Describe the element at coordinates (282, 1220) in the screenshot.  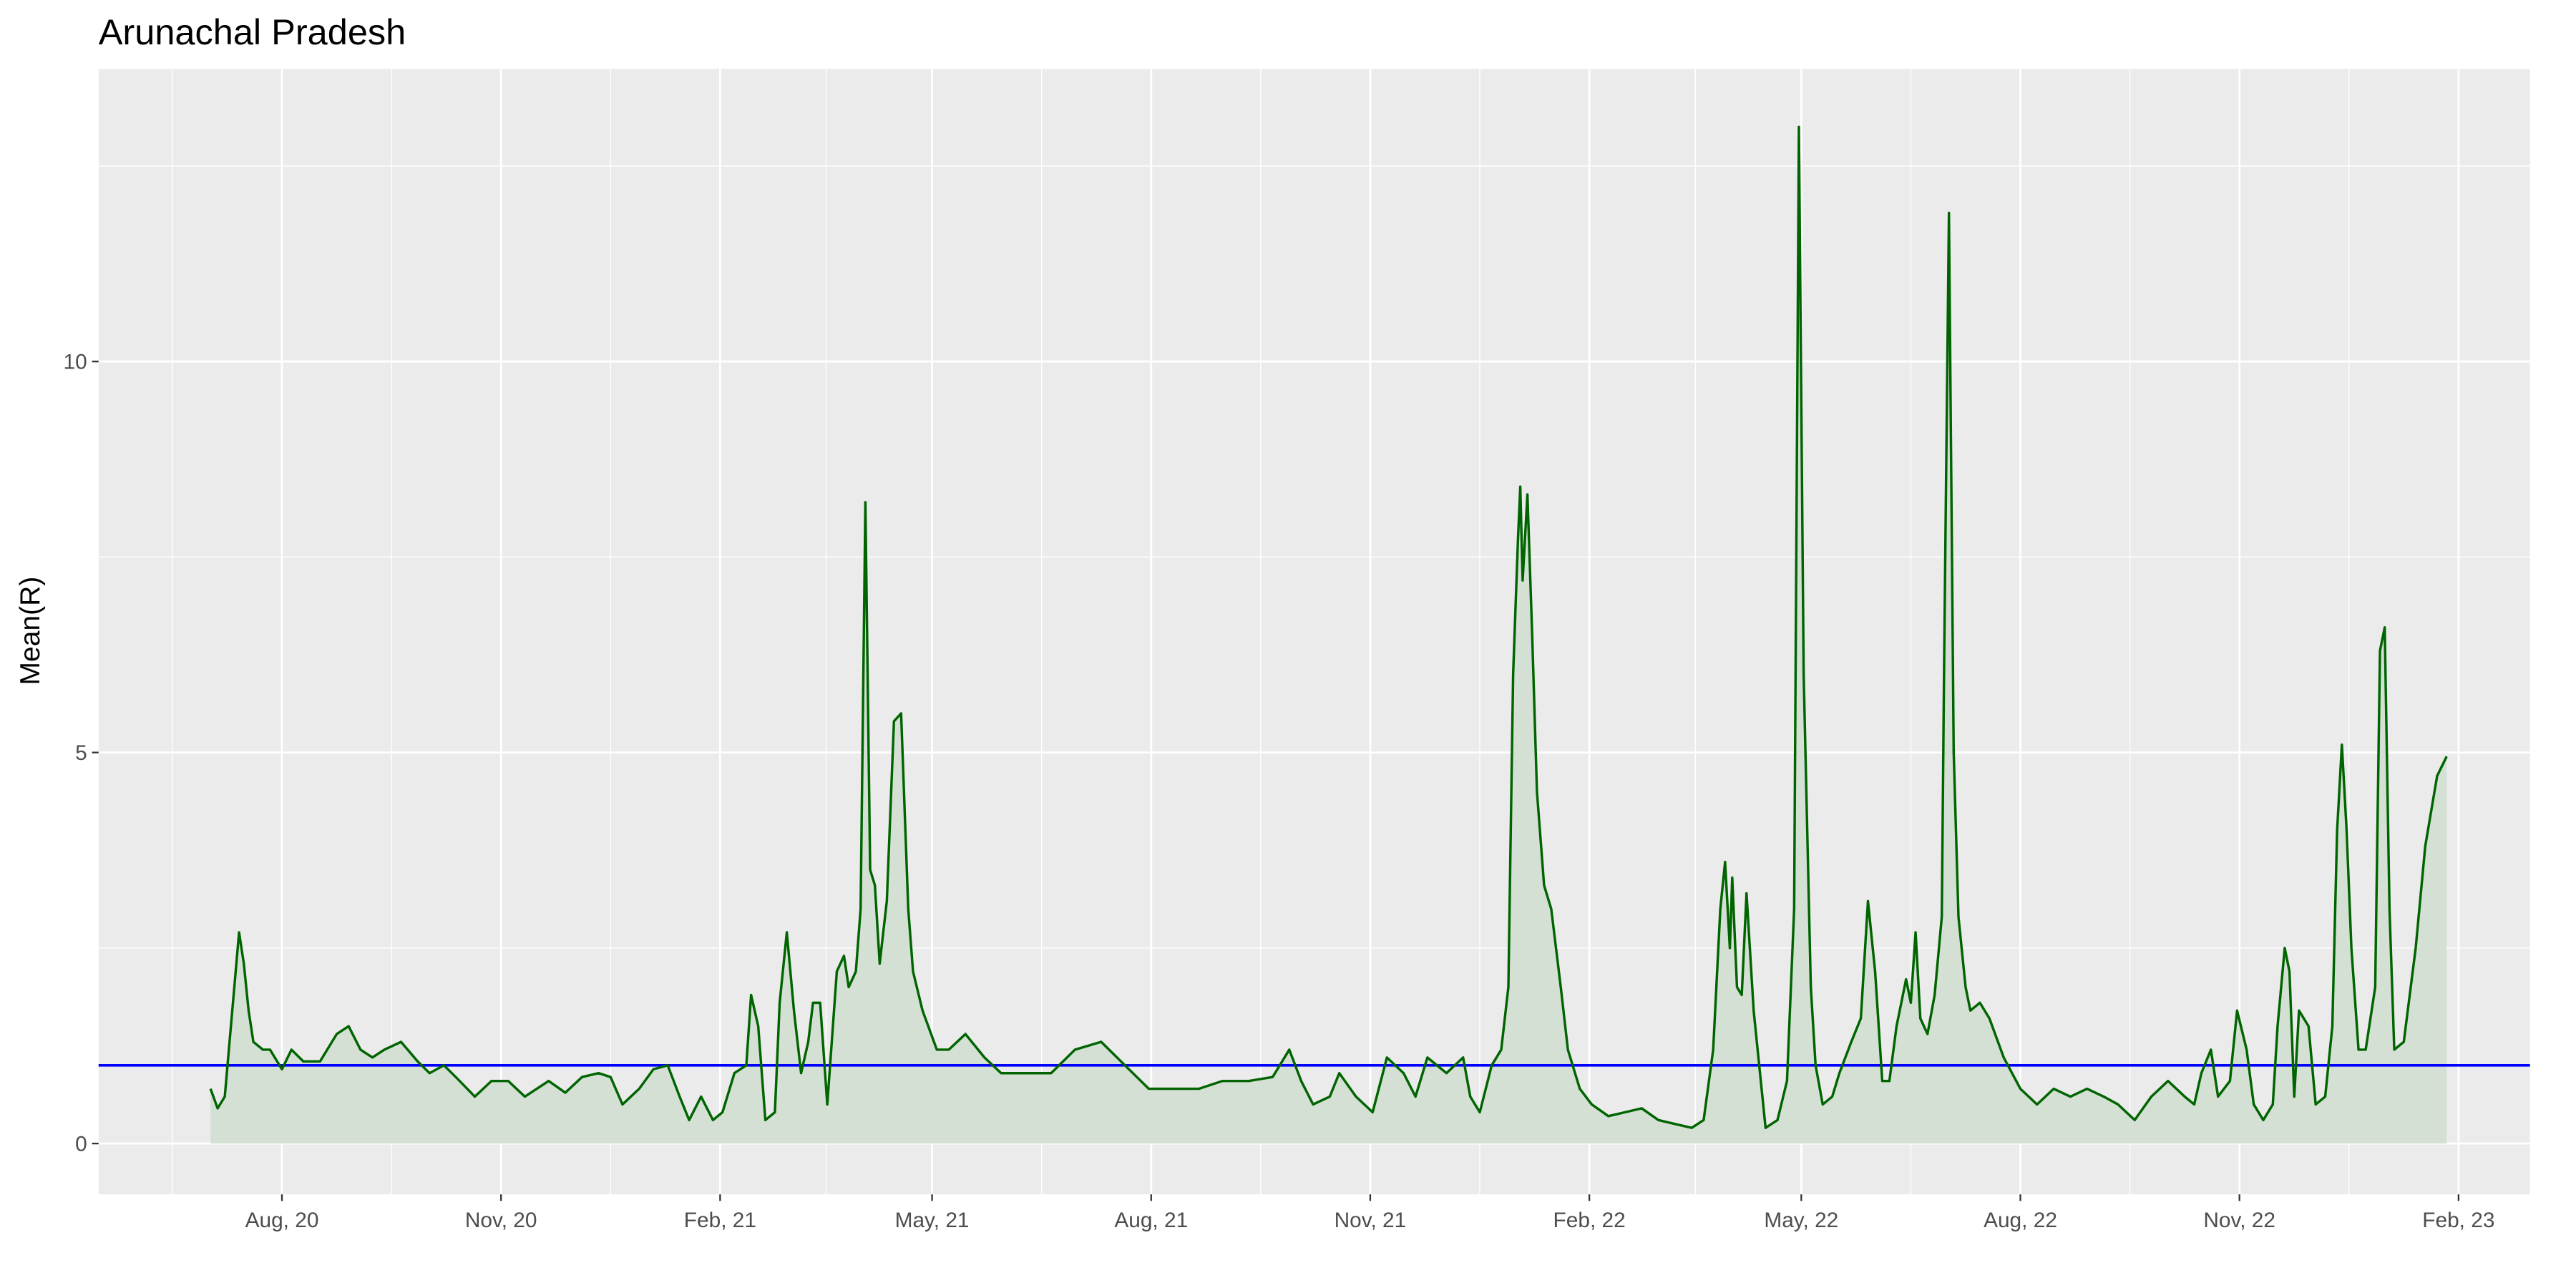
I see `x-tick-label: Aug, 20` at that location.